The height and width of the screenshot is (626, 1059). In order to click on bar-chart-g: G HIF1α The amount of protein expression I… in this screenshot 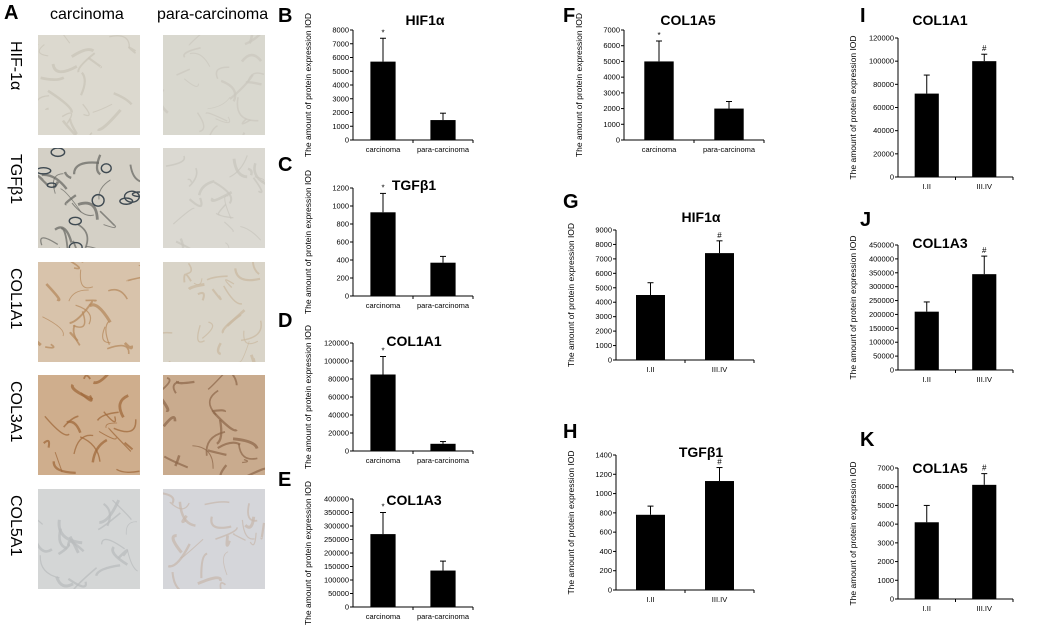, I will do `click(659, 282)`.